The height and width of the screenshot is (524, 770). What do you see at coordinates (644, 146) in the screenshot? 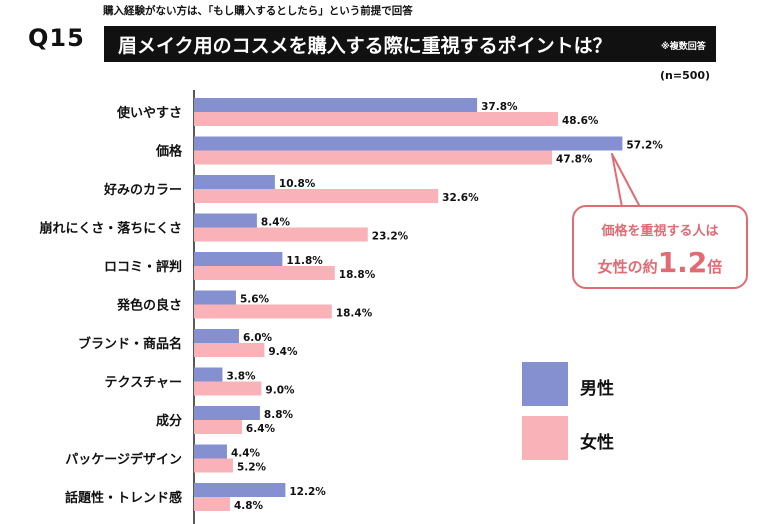
I see `value-label: 57.2%` at bounding box center [644, 146].